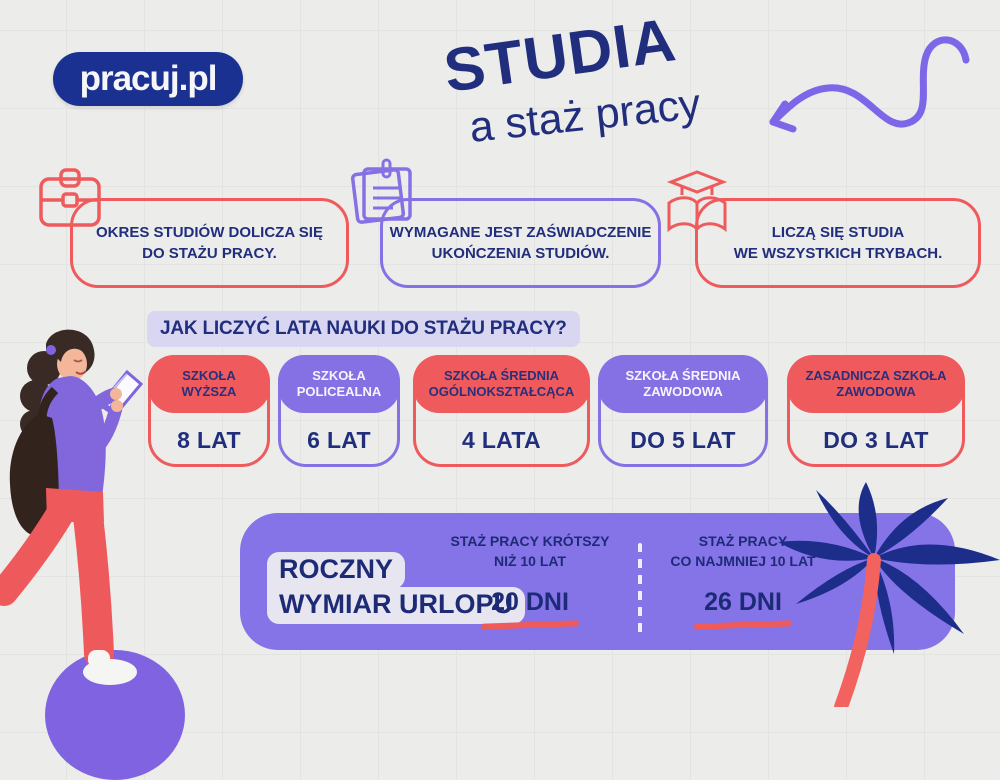  What do you see at coordinates (72, 507) in the screenshot?
I see `student-reading-illustration` at bounding box center [72, 507].